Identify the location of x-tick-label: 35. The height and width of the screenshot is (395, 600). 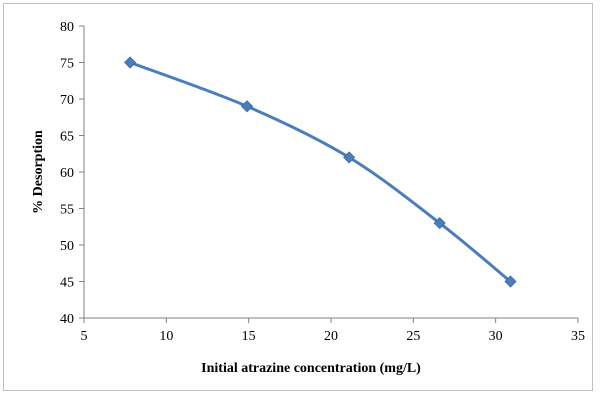
(578, 336).